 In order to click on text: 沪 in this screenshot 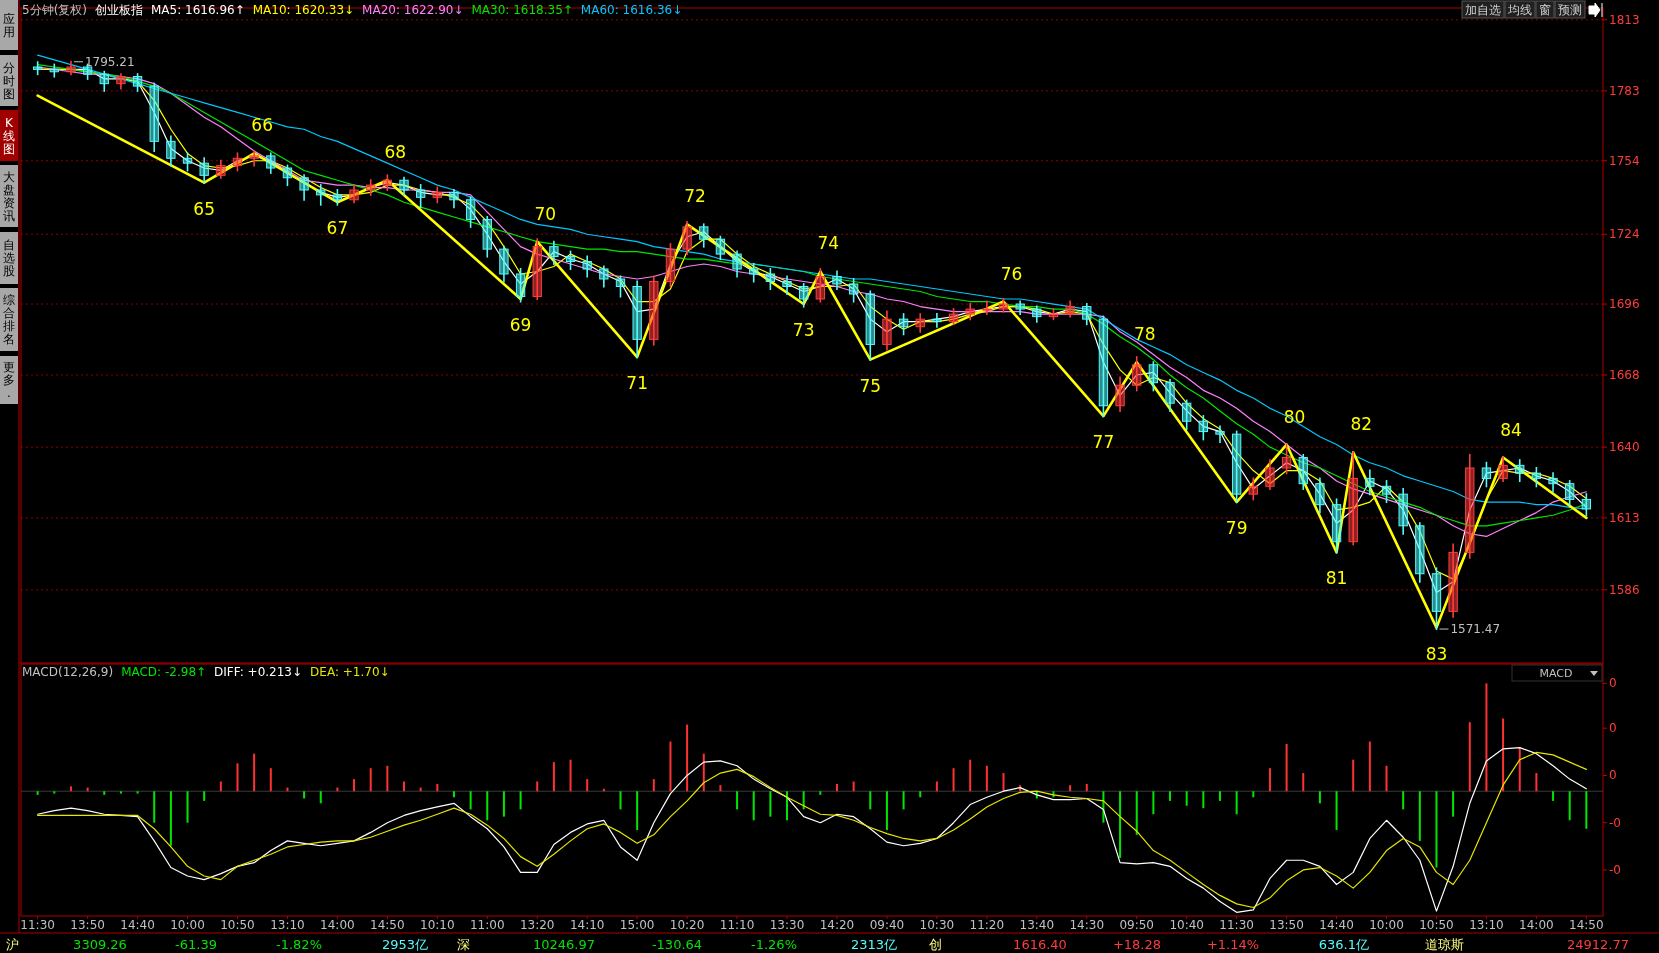, I will do `click(12, 944)`.